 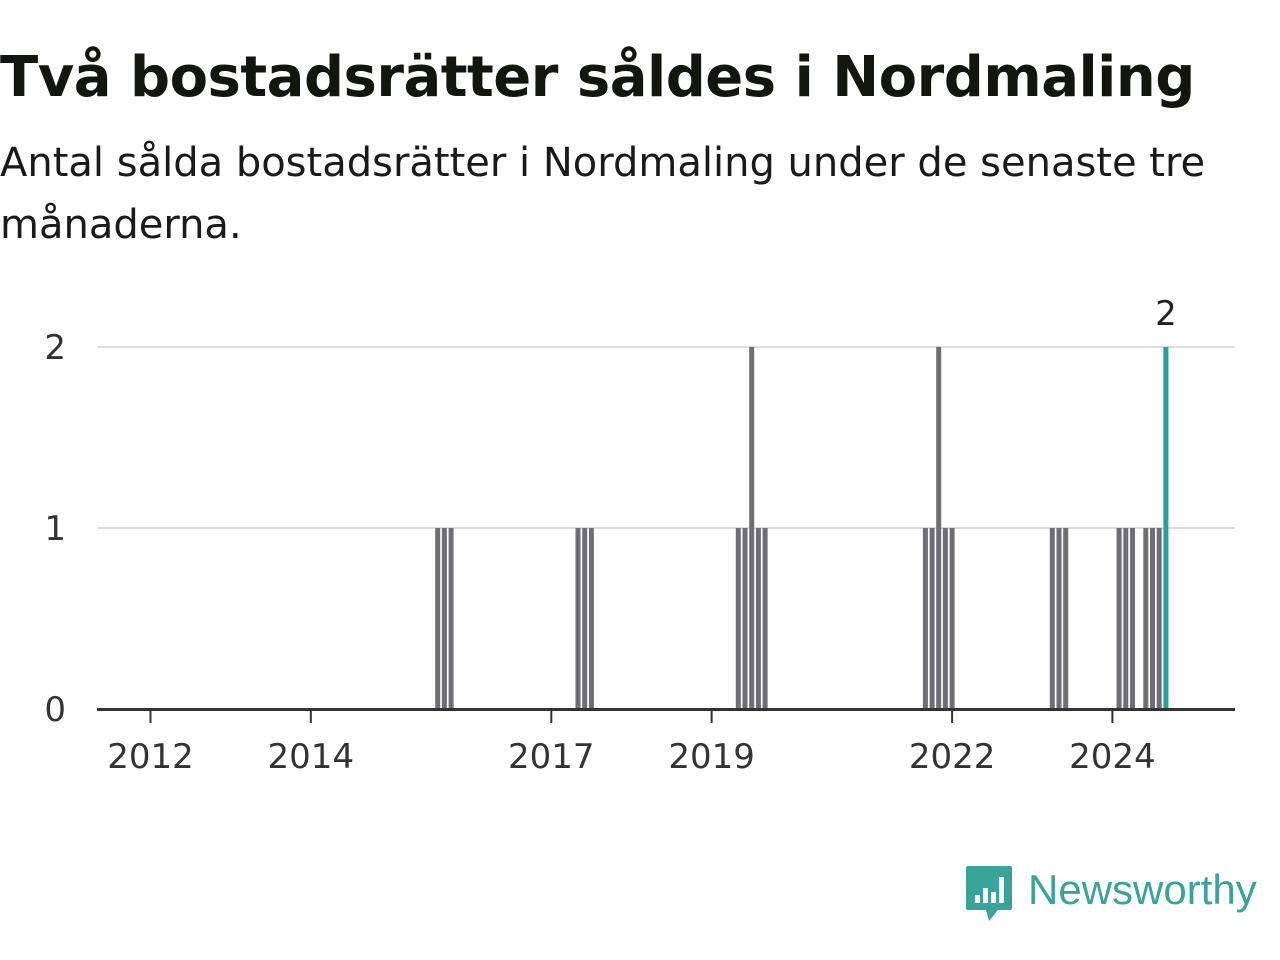 I want to click on x-tick-label: 2019, so click(x=711, y=757).